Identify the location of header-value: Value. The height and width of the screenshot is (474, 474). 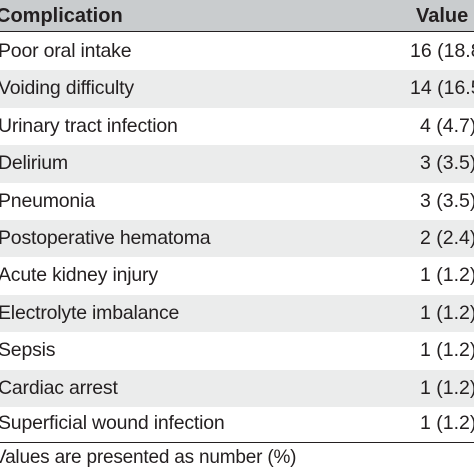
(442, 16).